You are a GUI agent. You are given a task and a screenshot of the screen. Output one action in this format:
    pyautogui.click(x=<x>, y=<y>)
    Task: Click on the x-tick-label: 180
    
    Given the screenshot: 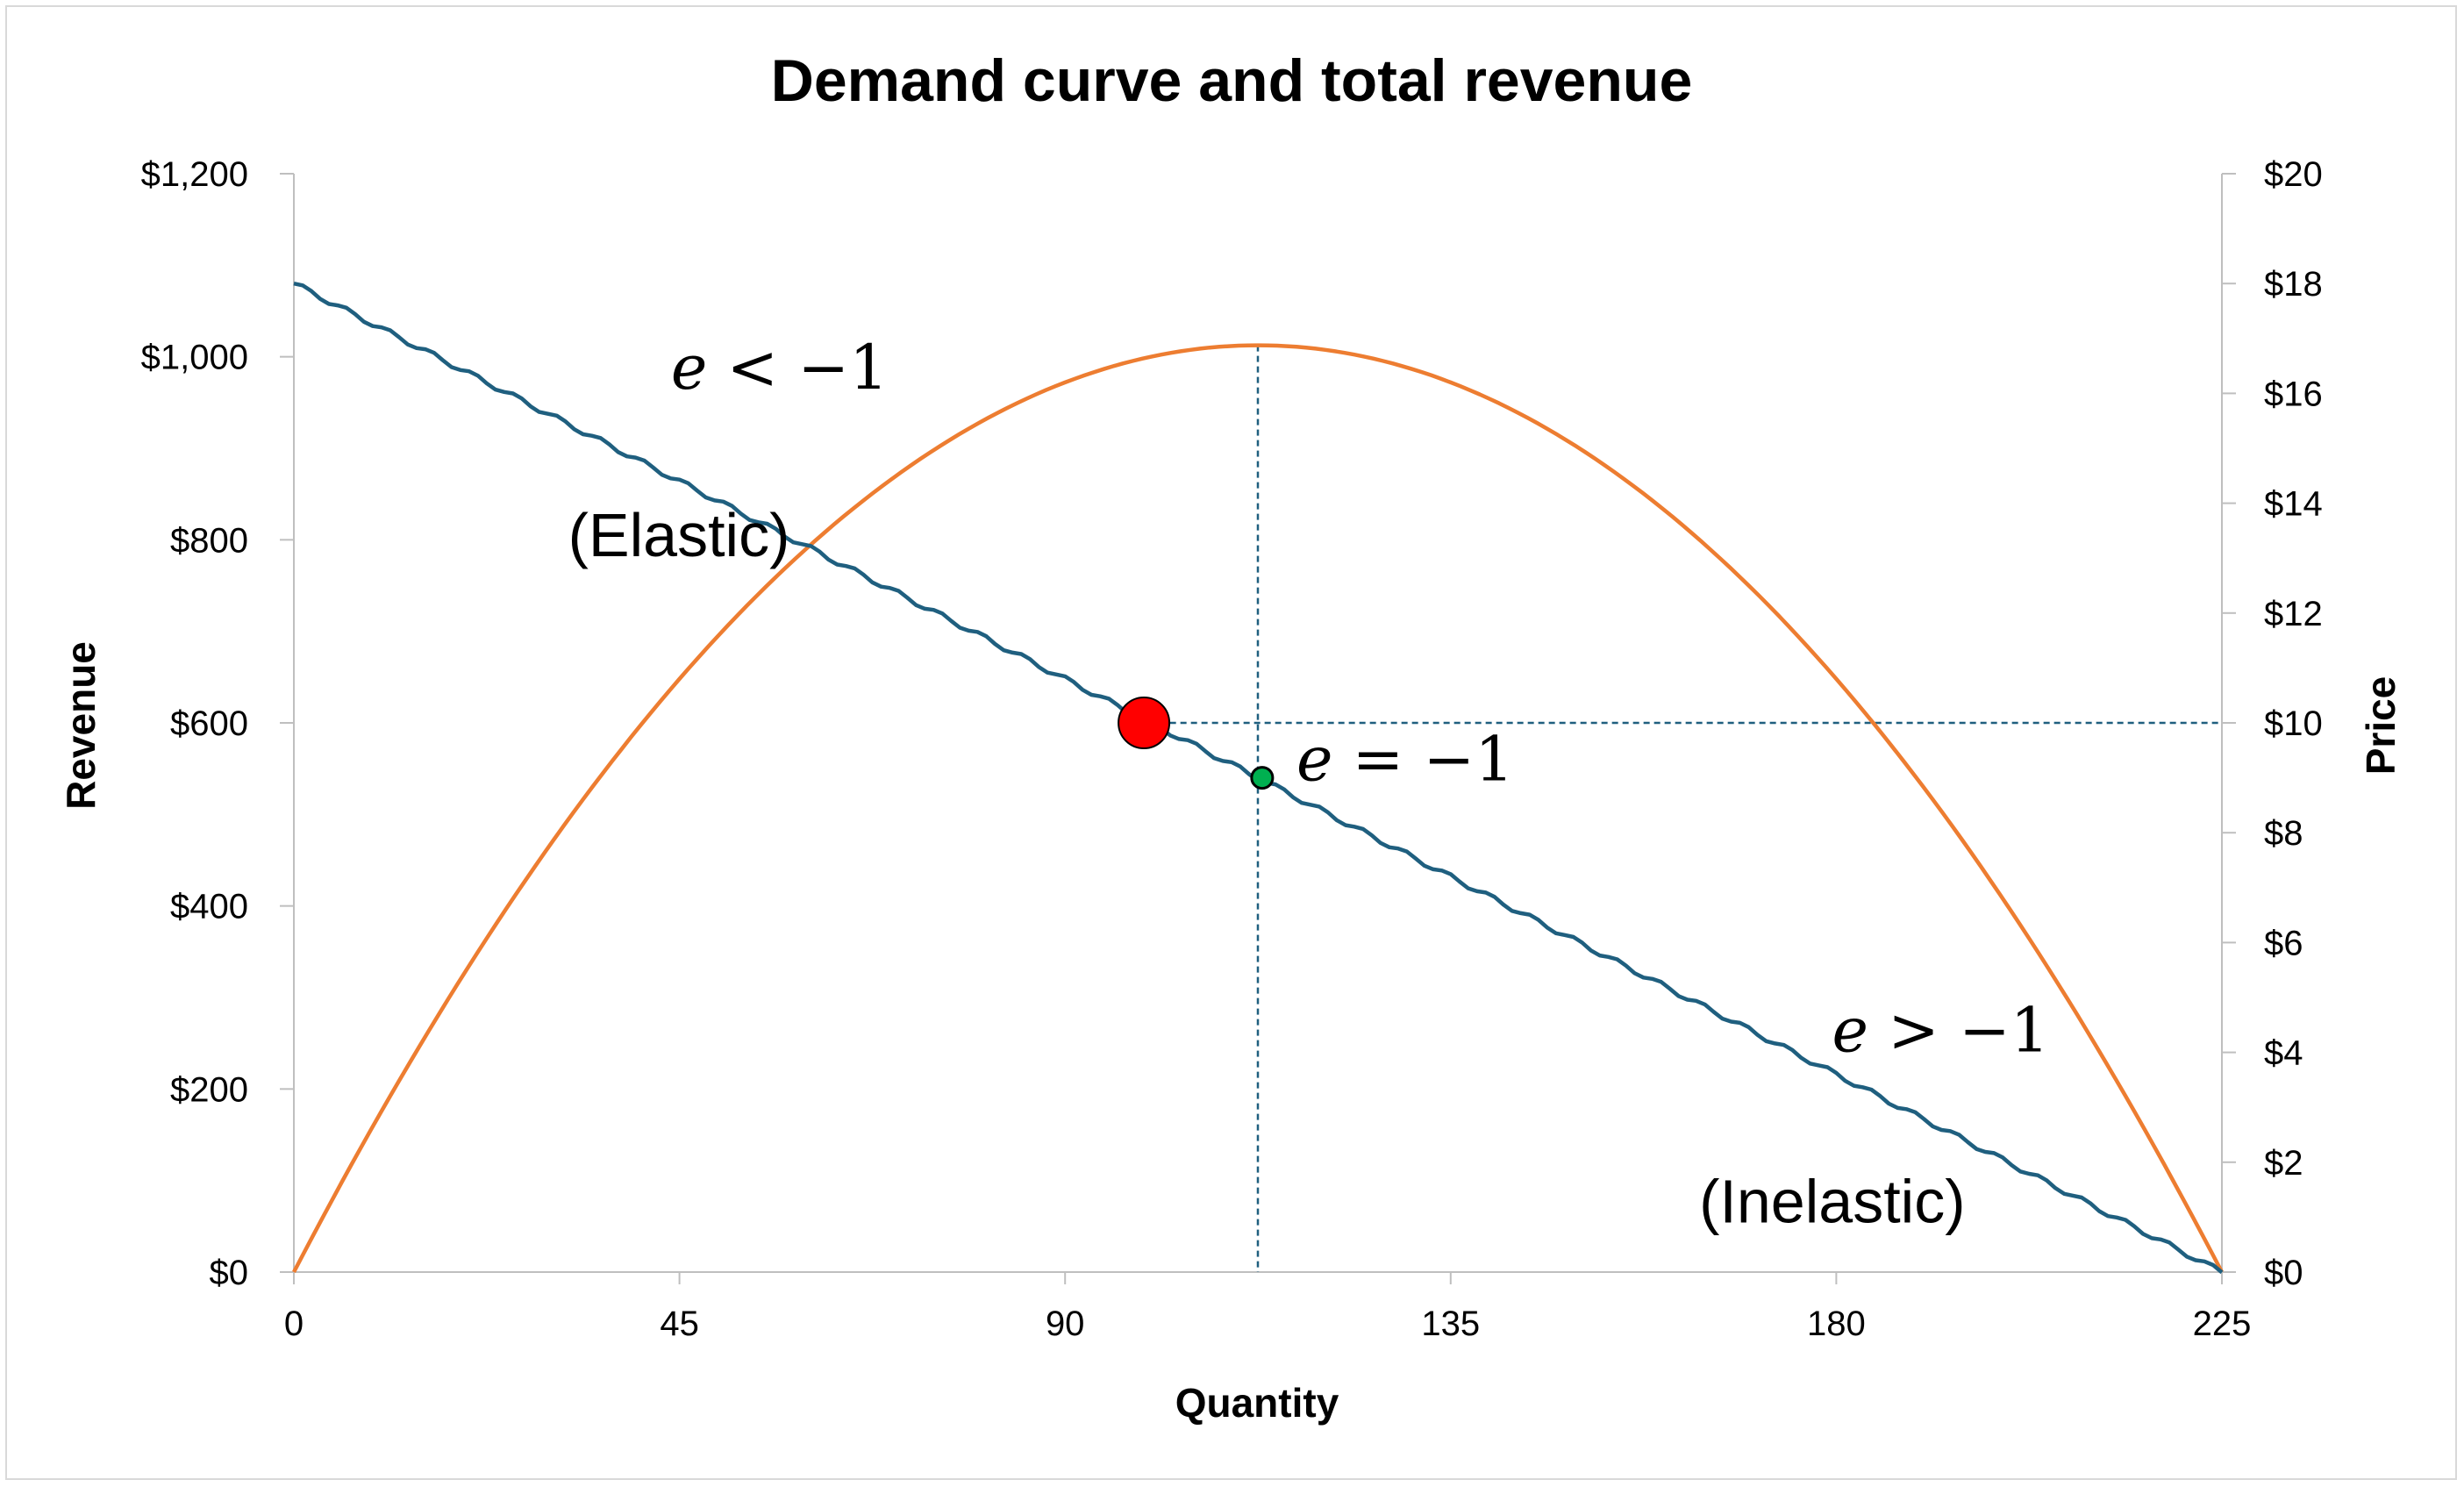 What is the action you would take?
    pyautogui.click(x=1837, y=1324)
    